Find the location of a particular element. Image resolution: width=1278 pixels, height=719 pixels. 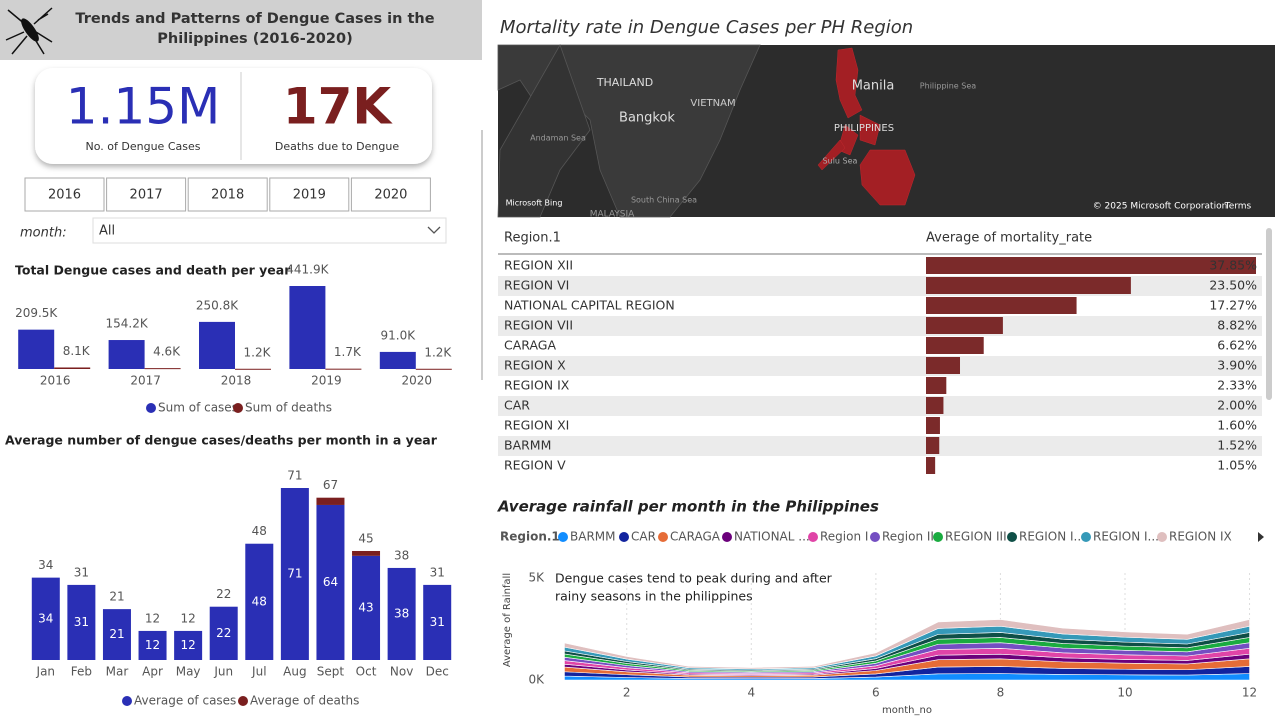

year-button-label: 2019 is located at coordinates (309, 195).